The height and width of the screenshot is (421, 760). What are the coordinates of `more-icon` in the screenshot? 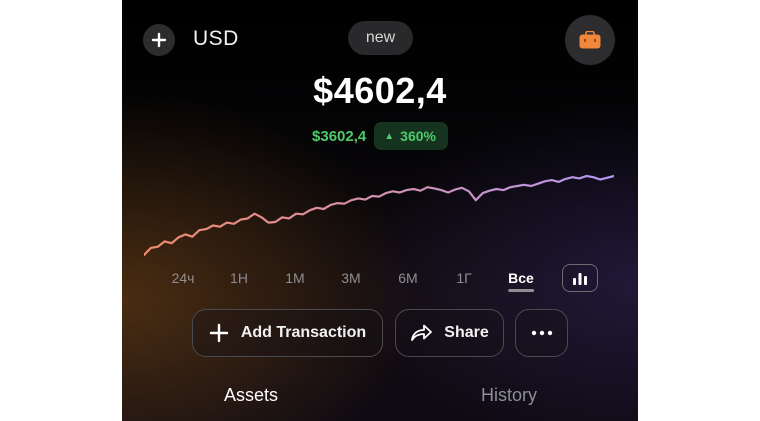 It's located at (541, 333).